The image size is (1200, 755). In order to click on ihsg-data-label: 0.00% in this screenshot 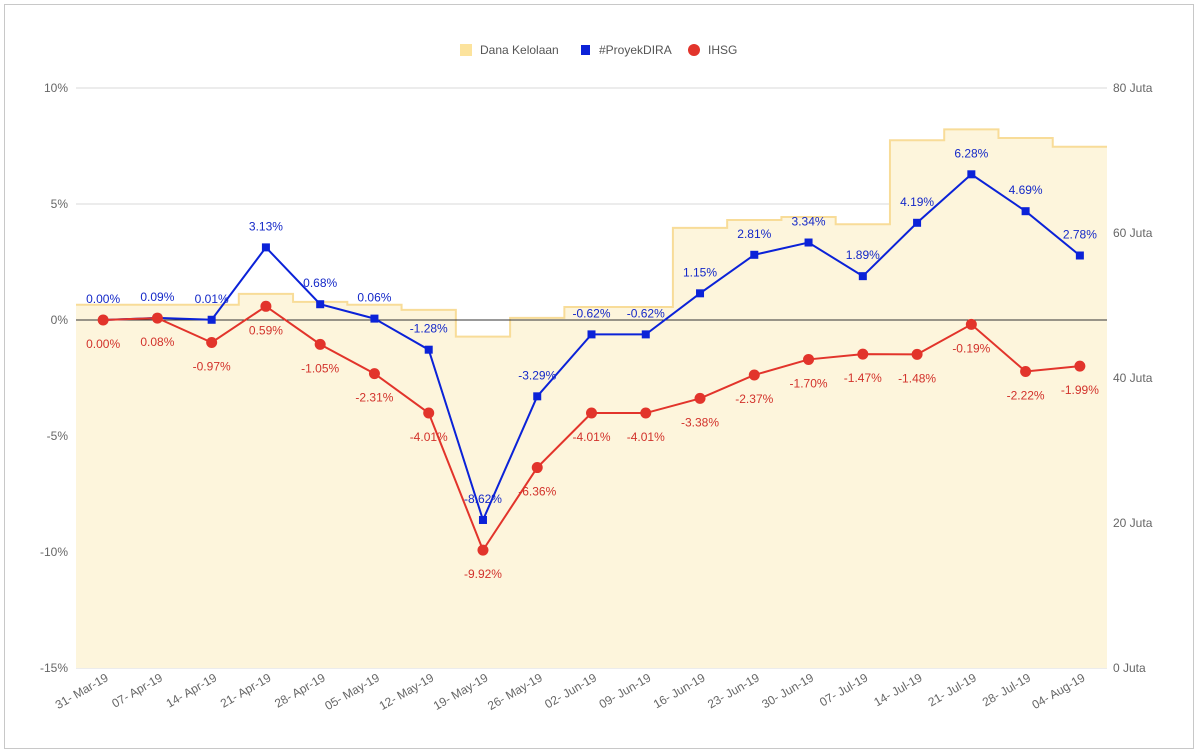, I will do `click(103, 344)`.